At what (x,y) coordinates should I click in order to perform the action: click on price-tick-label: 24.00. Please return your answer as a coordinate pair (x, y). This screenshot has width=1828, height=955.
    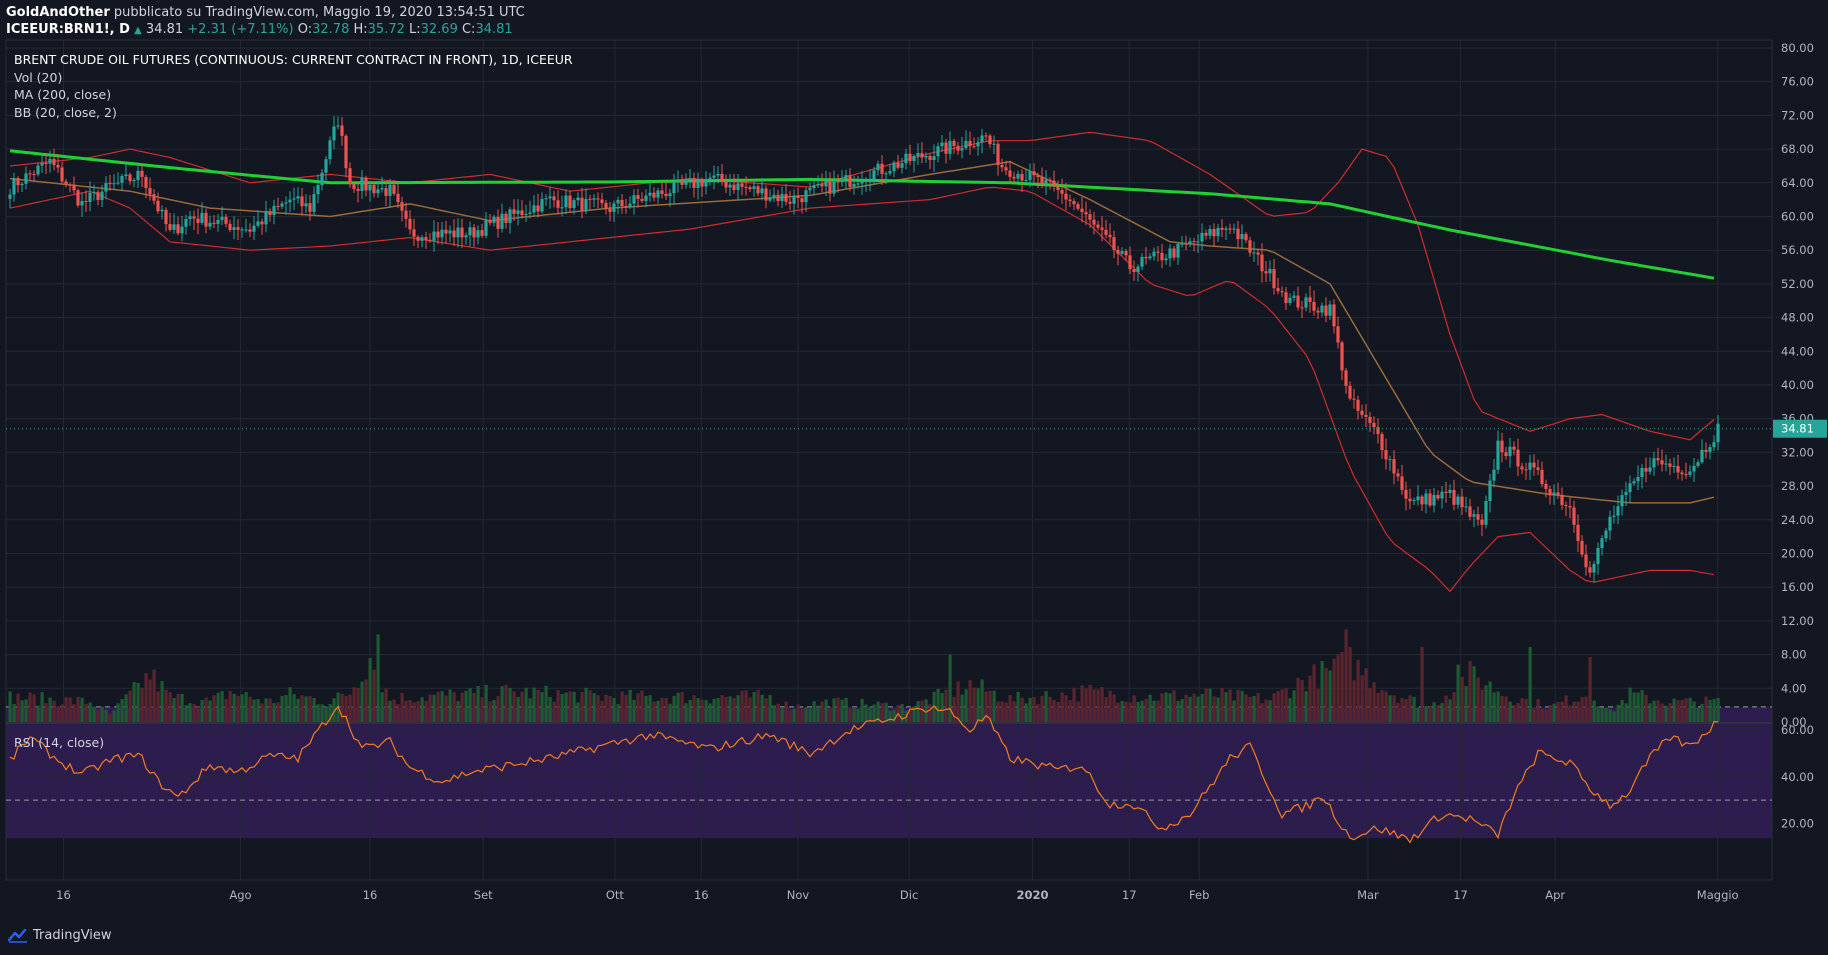
    Looking at the image, I should click on (1797, 520).